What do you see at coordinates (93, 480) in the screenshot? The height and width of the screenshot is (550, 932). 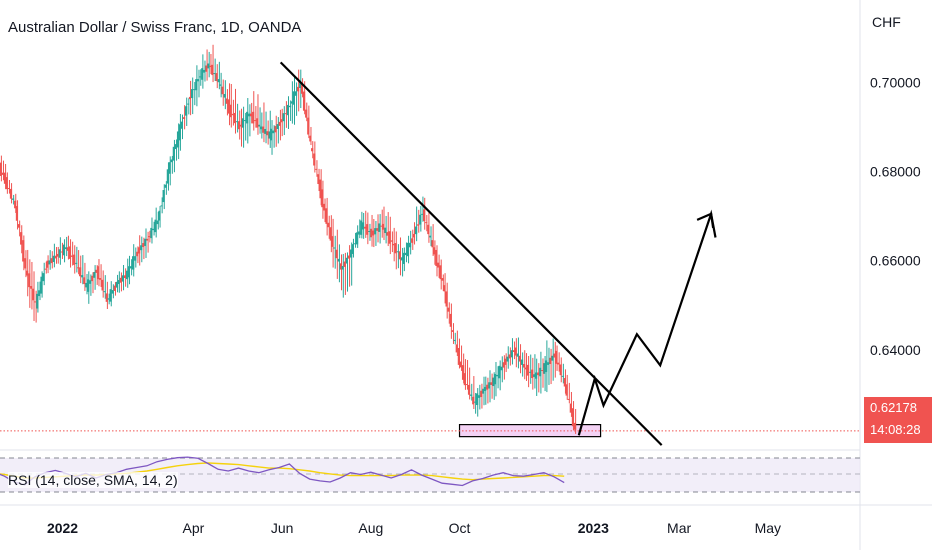 I see `rsi-indicator-label: RSI (14, close, SMA, 14, 2)` at bounding box center [93, 480].